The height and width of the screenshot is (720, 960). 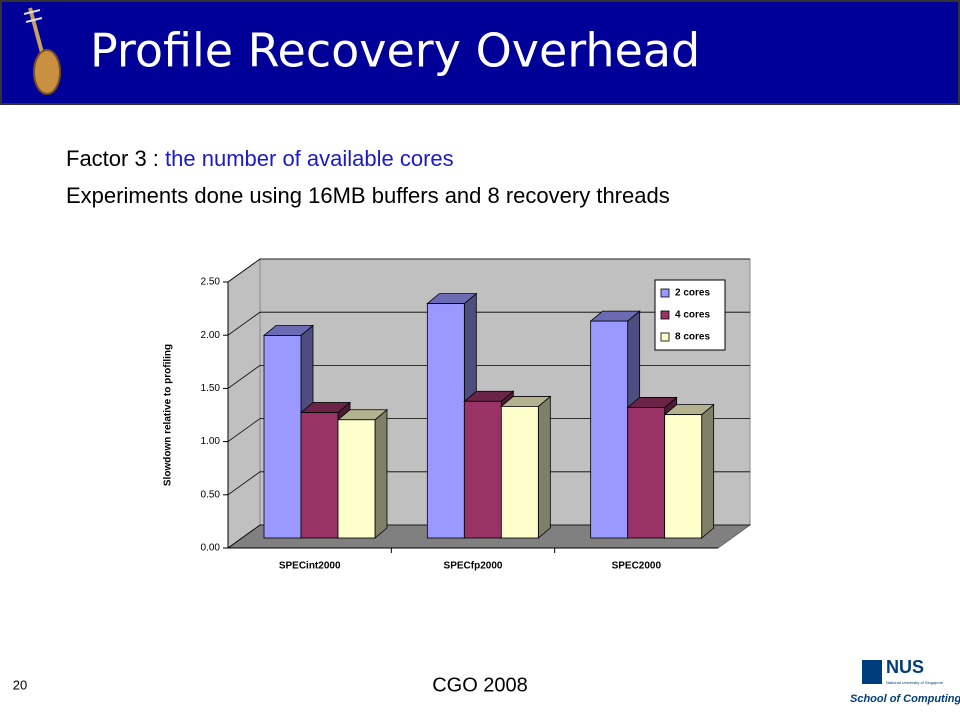 What do you see at coordinates (395, 51) in the screenshot?
I see `slide-title: Profile Recovery Overhead` at bounding box center [395, 51].